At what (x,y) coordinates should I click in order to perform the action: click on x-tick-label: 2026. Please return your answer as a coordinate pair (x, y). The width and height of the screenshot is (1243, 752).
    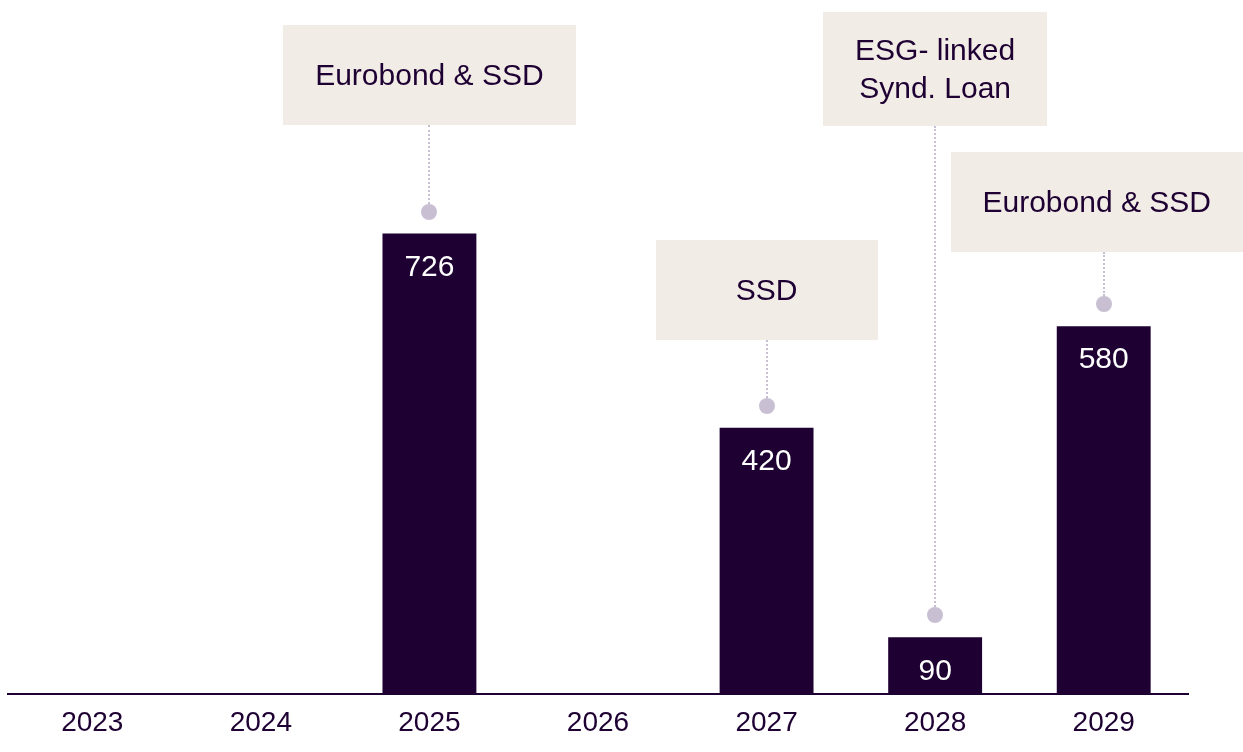
    Looking at the image, I should click on (598, 721).